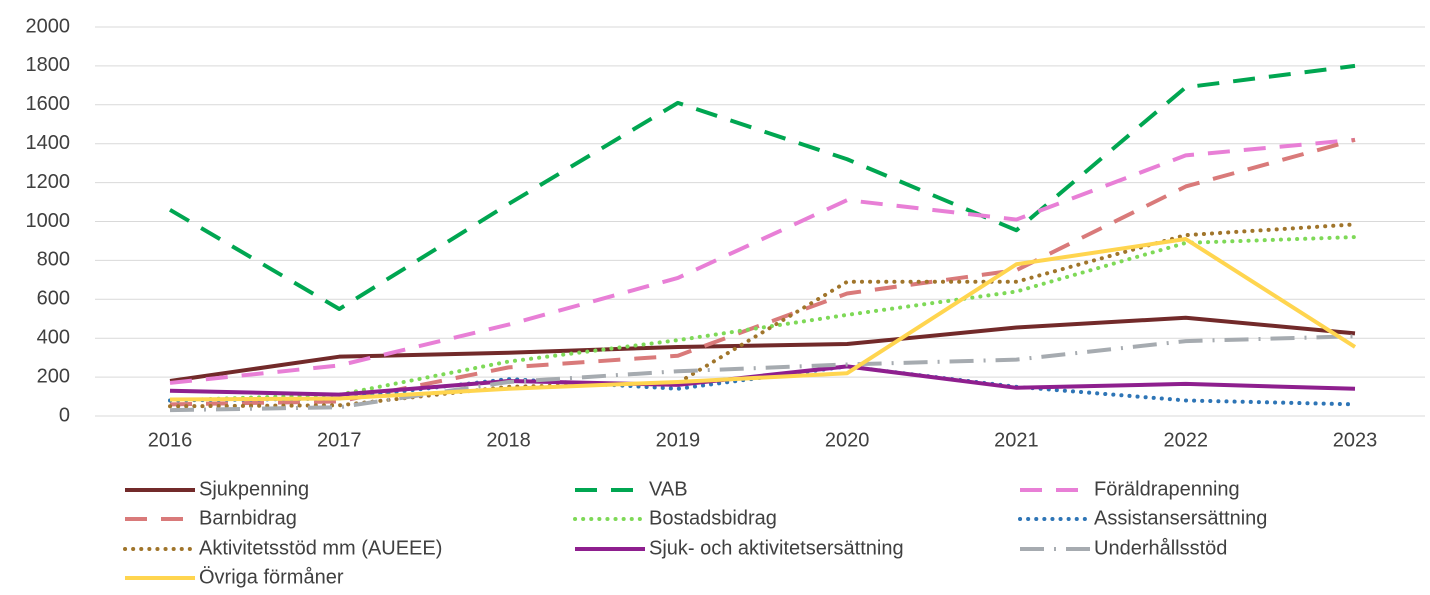  What do you see at coordinates (248, 518) in the screenshot?
I see `legend-label: Barnbidrag` at bounding box center [248, 518].